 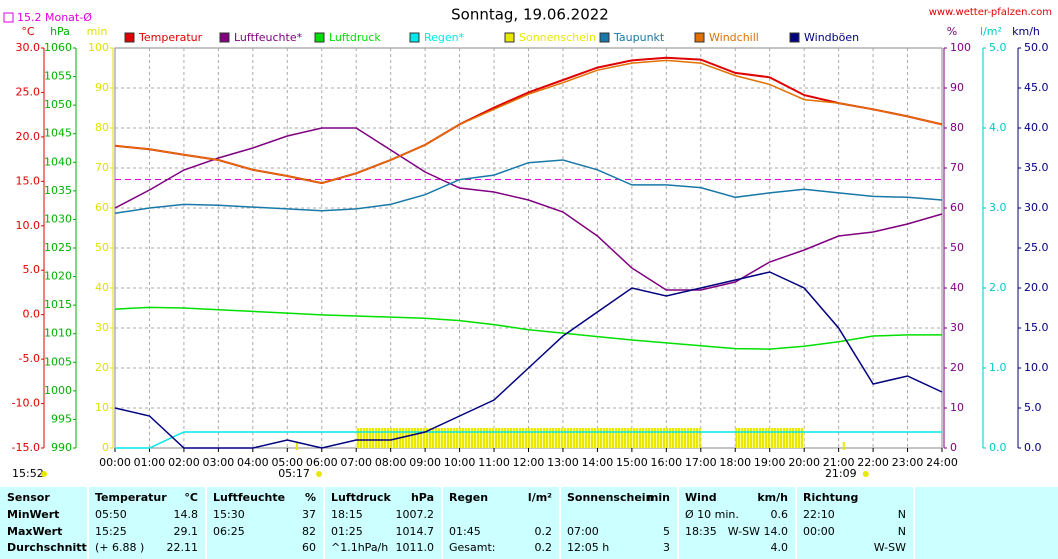 What do you see at coordinates (58, 190) in the screenshot?
I see `y-tick-label: 1035` at bounding box center [58, 190].